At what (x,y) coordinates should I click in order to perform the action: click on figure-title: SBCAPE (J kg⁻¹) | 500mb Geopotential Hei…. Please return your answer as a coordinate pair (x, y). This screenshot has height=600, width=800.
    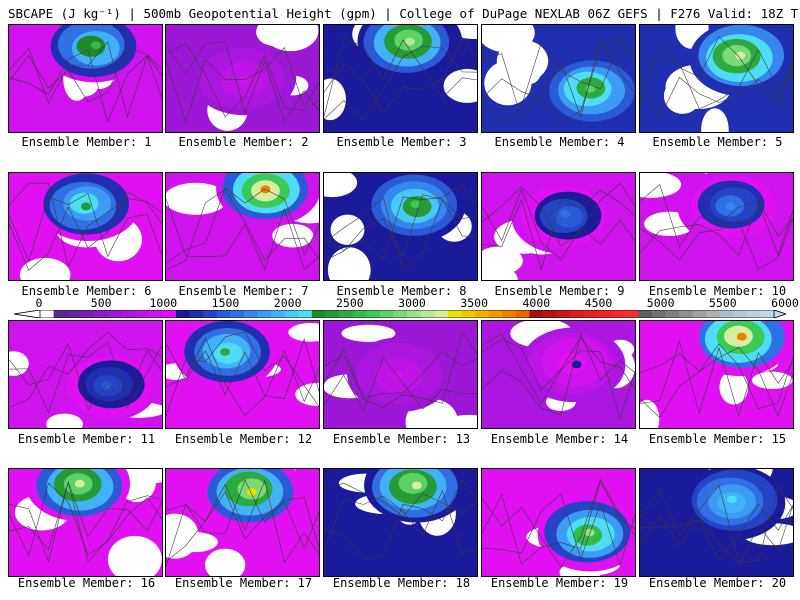
    Looking at the image, I should click on (403, 13).